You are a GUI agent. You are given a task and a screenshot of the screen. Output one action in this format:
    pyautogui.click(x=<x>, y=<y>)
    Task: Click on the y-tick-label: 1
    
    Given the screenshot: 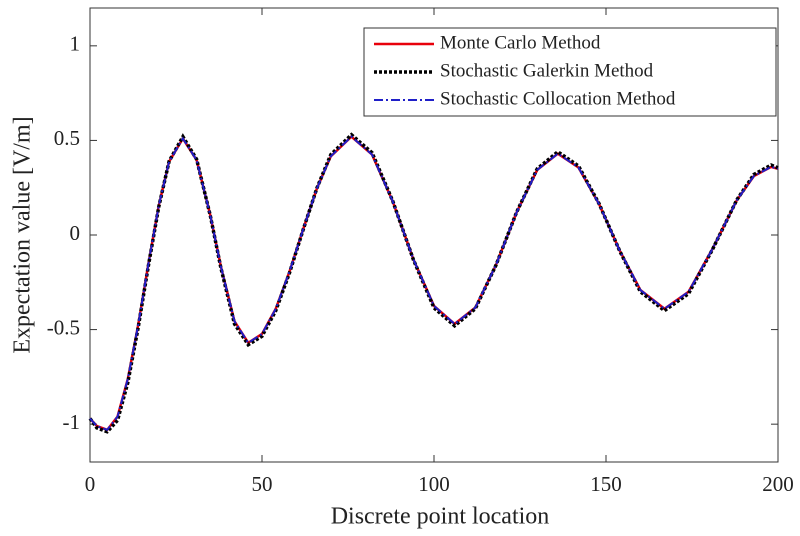 What is the action you would take?
    pyautogui.click(x=75, y=44)
    